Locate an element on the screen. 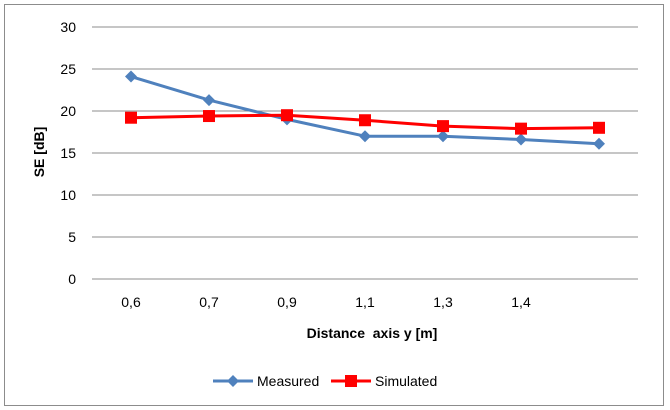 The image size is (670, 410). y-tick-label: 0 is located at coordinates (72, 279).